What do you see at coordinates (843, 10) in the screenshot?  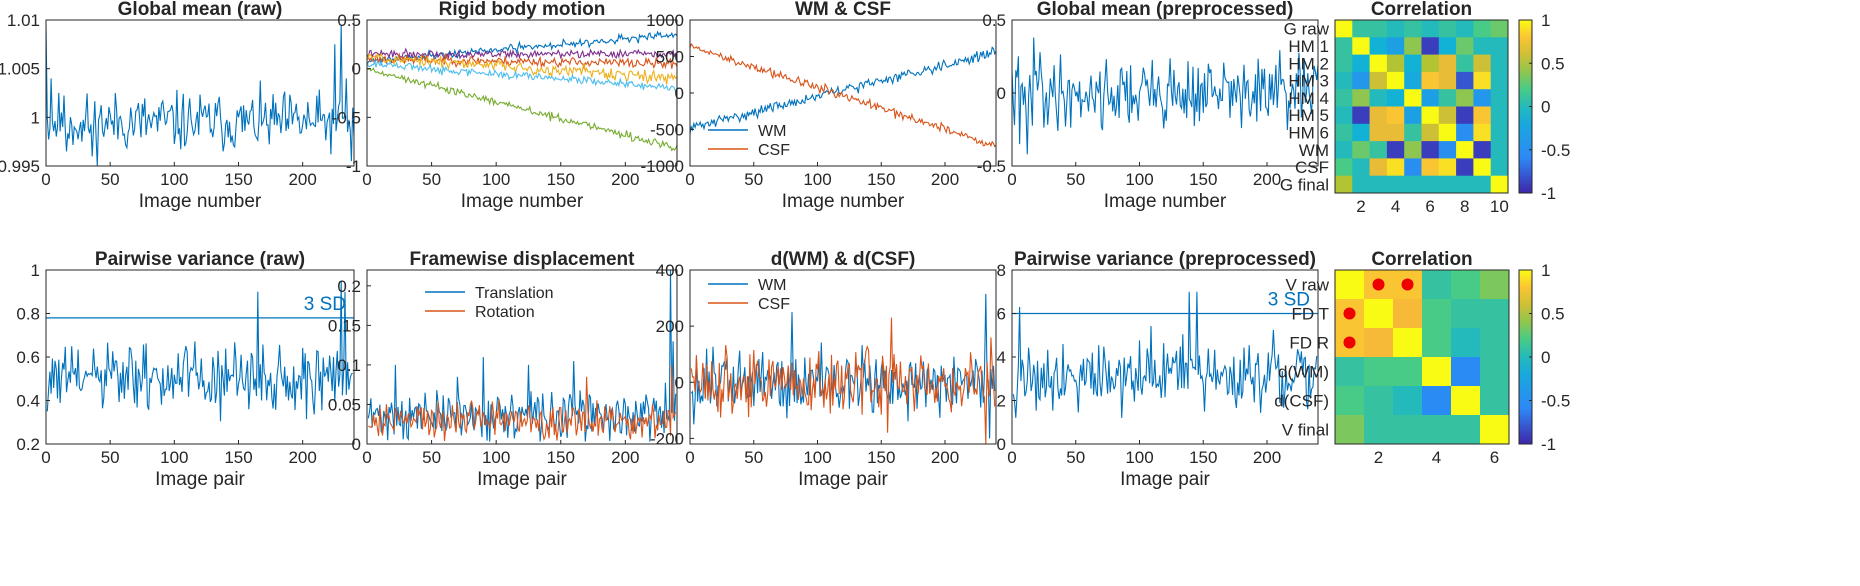 I see `panel-title: WM & CSF` at bounding box center [843, 10].